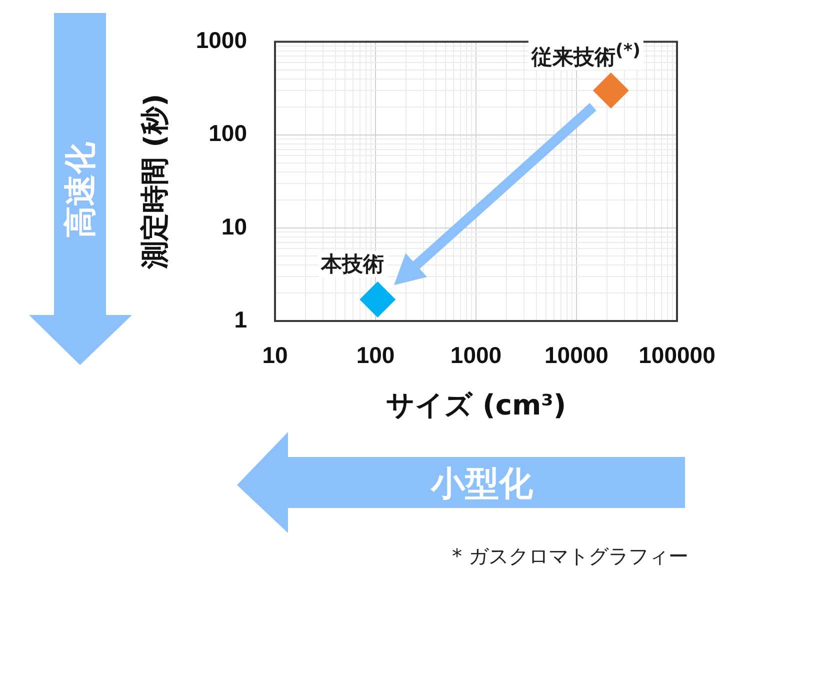  Describe the element at coordinates (234, 226) in the screenshot. I see `y-tick-label: 10` at that location.